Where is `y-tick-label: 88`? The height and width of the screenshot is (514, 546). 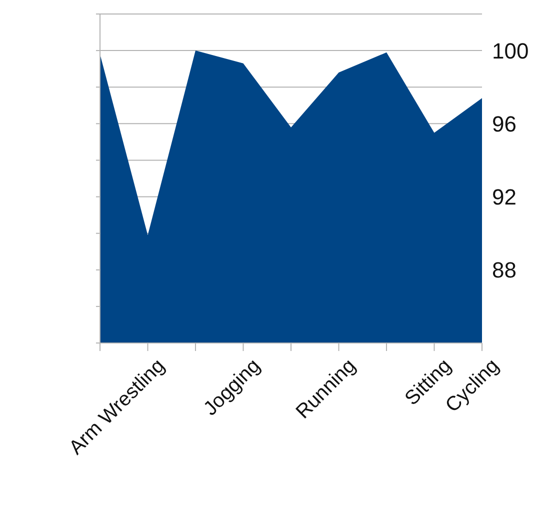 y-tick-label: 88 is located at coordinates (504, 270).